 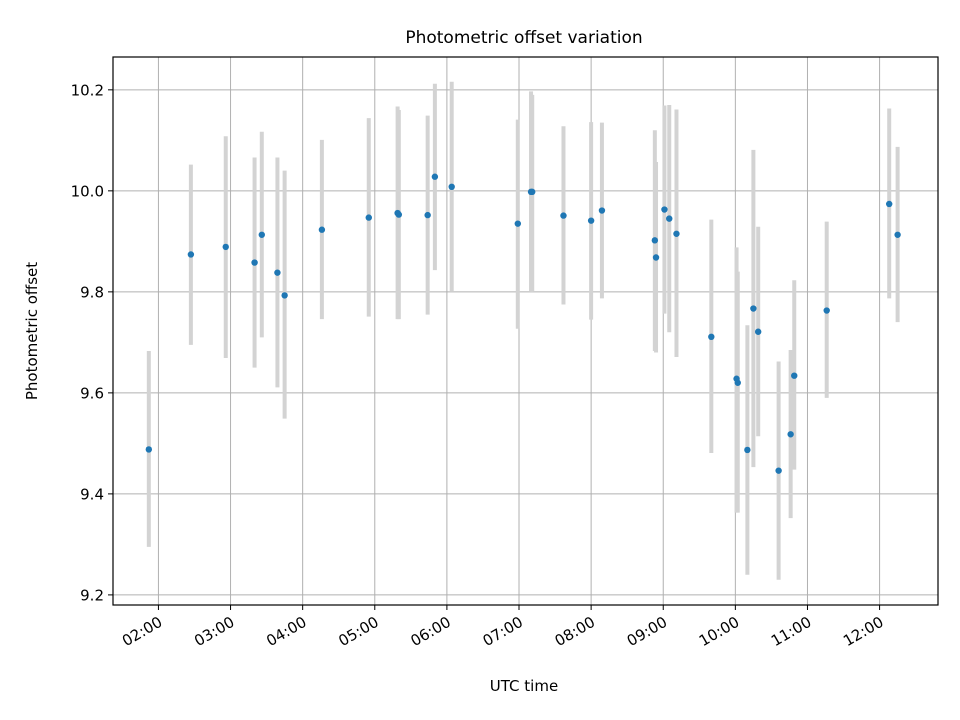 What do you see at coordinates (92, 494) in the screenshot?
I see `y-tick-label: 9.4` at bounding box center [92, 494].